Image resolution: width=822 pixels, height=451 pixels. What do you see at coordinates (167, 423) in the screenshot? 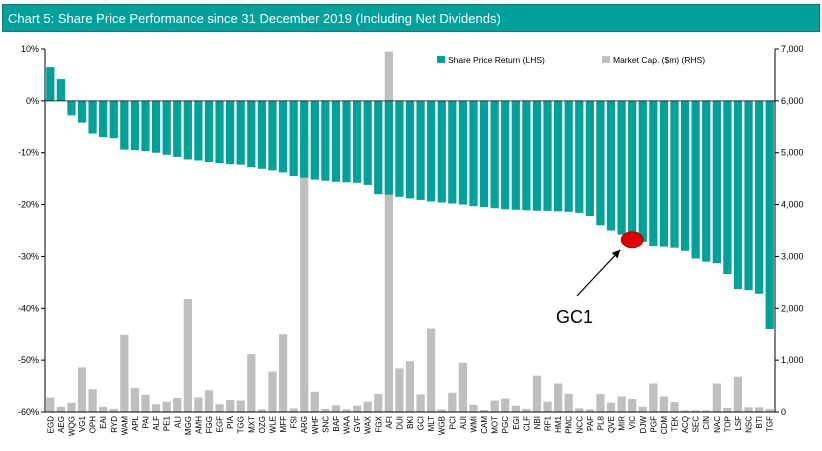
I see `x-tick-label: PE1` at bounding box center [167, 423].